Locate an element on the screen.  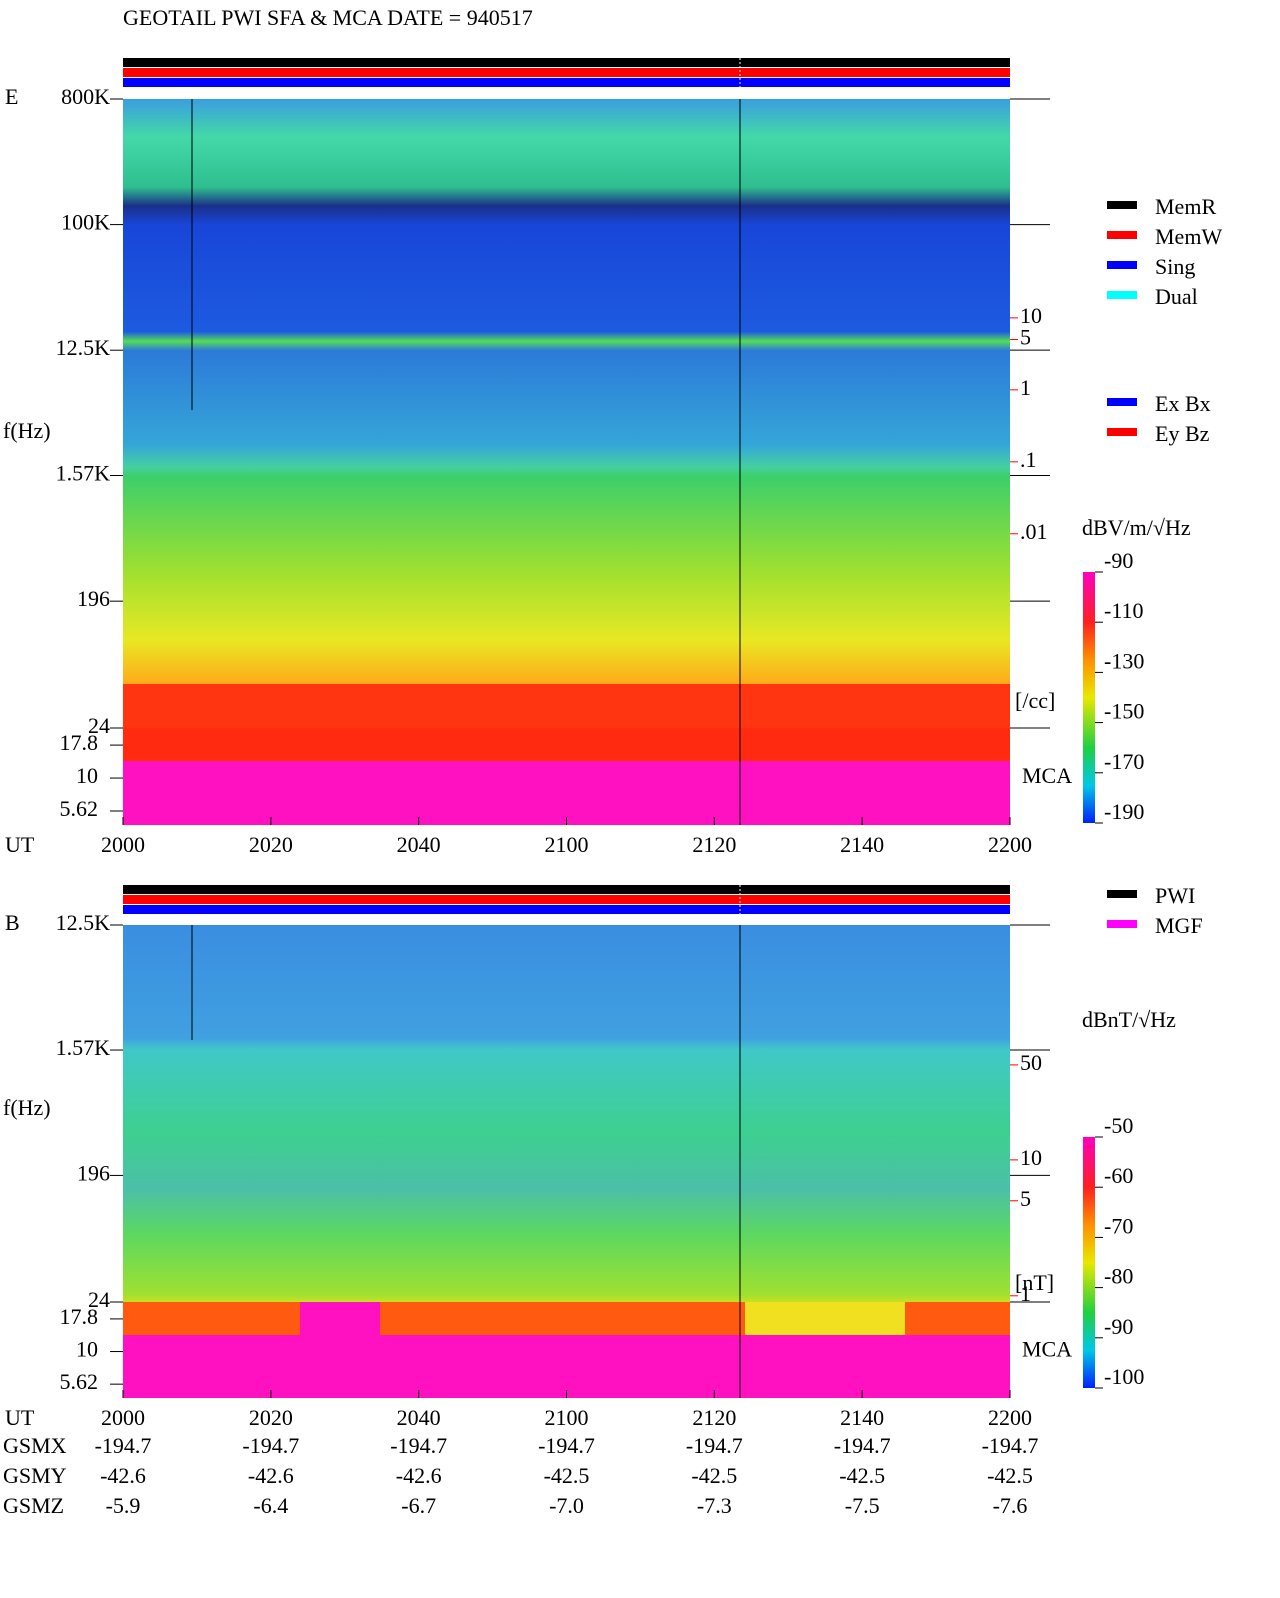
colorbar-tick-label: -130 is located at coordinates (1124, 660).